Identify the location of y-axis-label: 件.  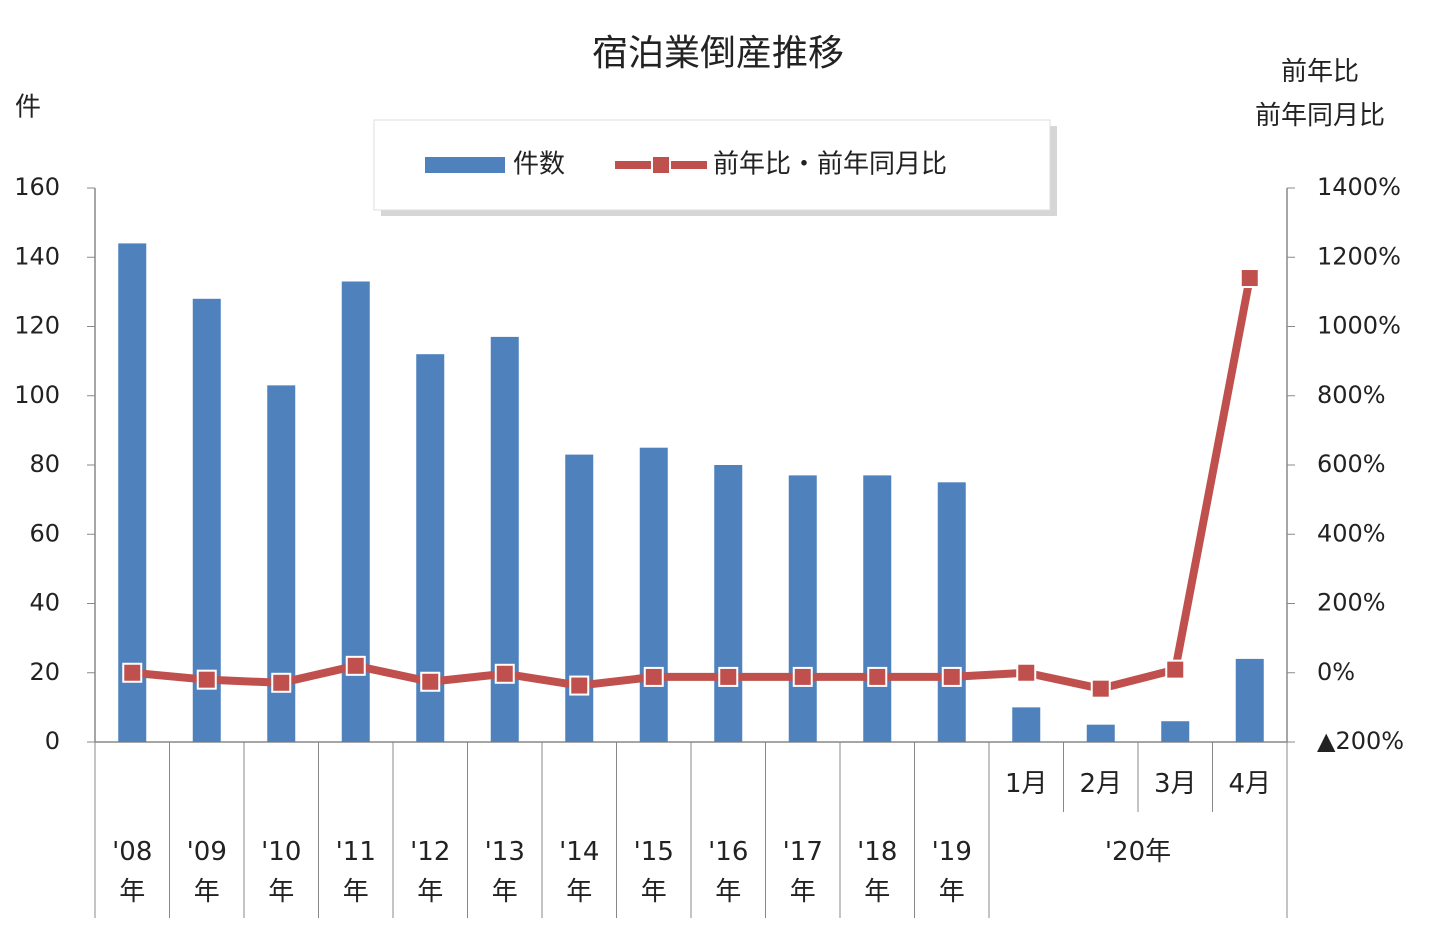
(28, 108).